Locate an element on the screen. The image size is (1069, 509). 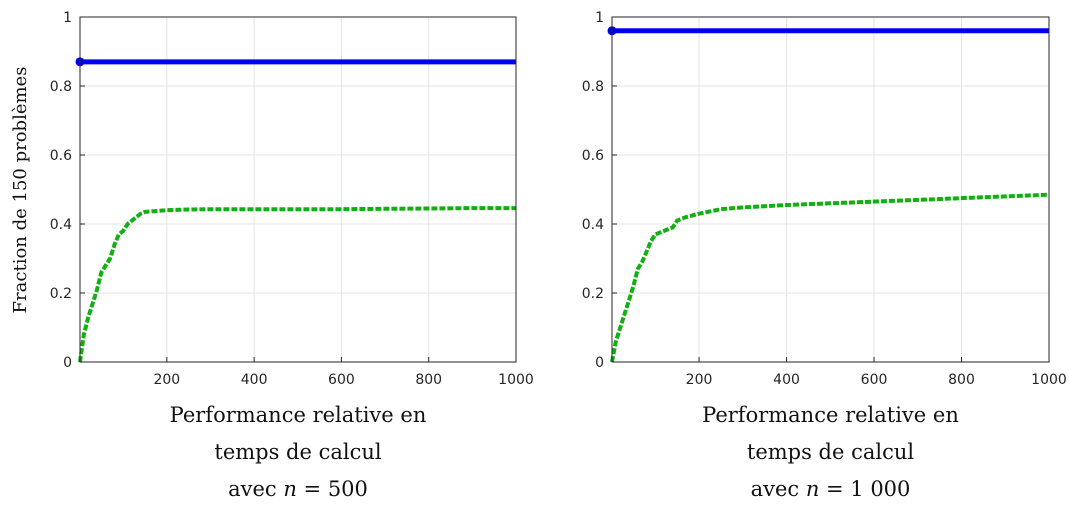
panel-caption: avec n = 1 000 is located at coordinates (831, 489).